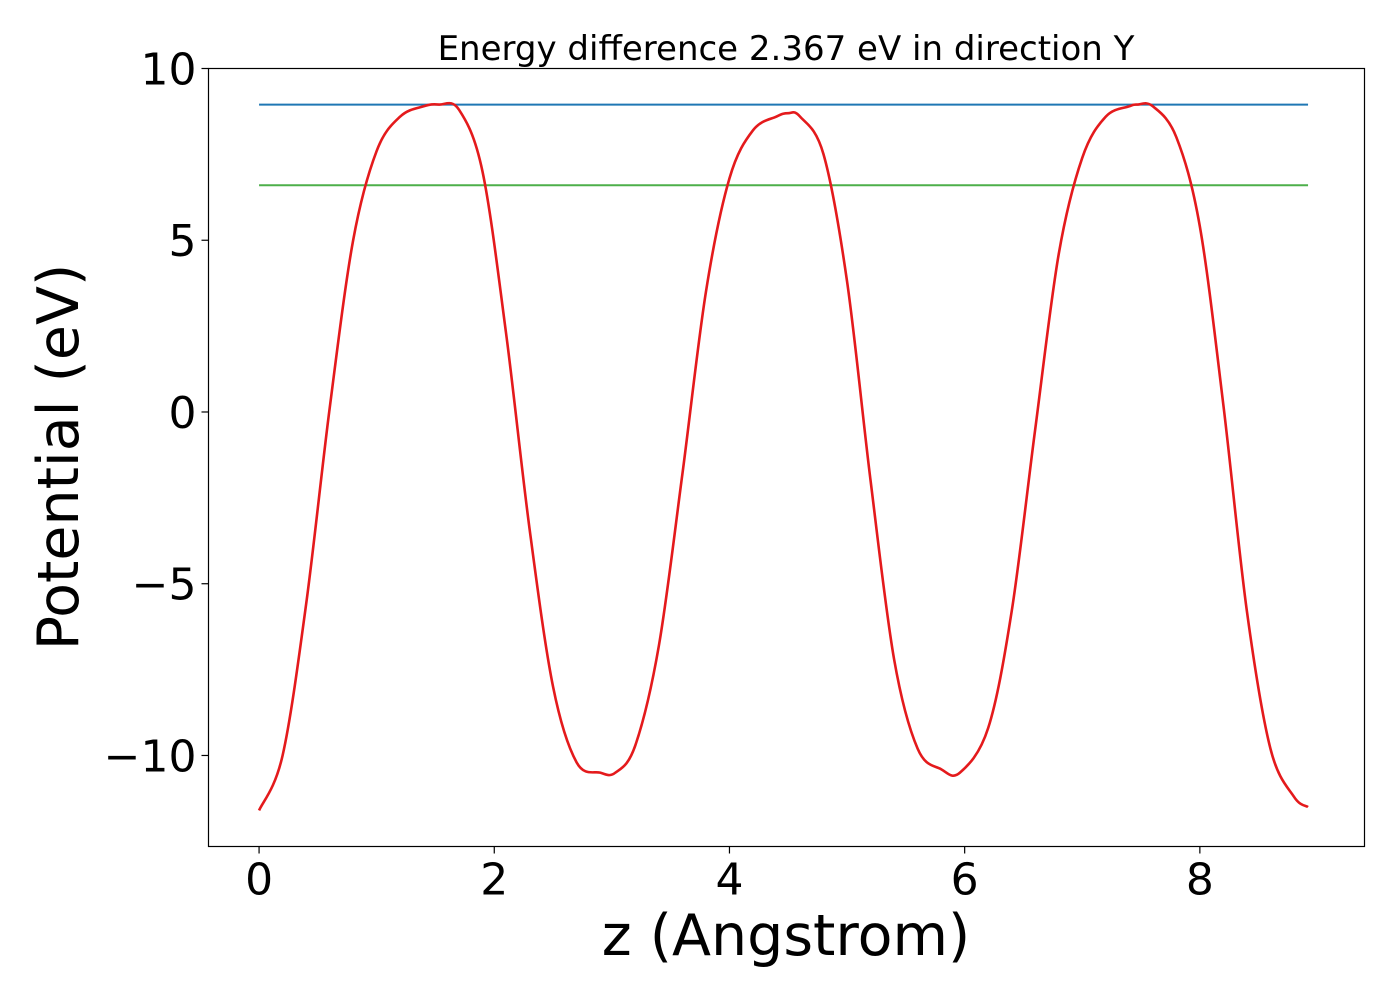 This screenshot has width=1400, height=1000. I want to click on x-axis-ticks: 0 2 4 6 8, so click(729, 876).